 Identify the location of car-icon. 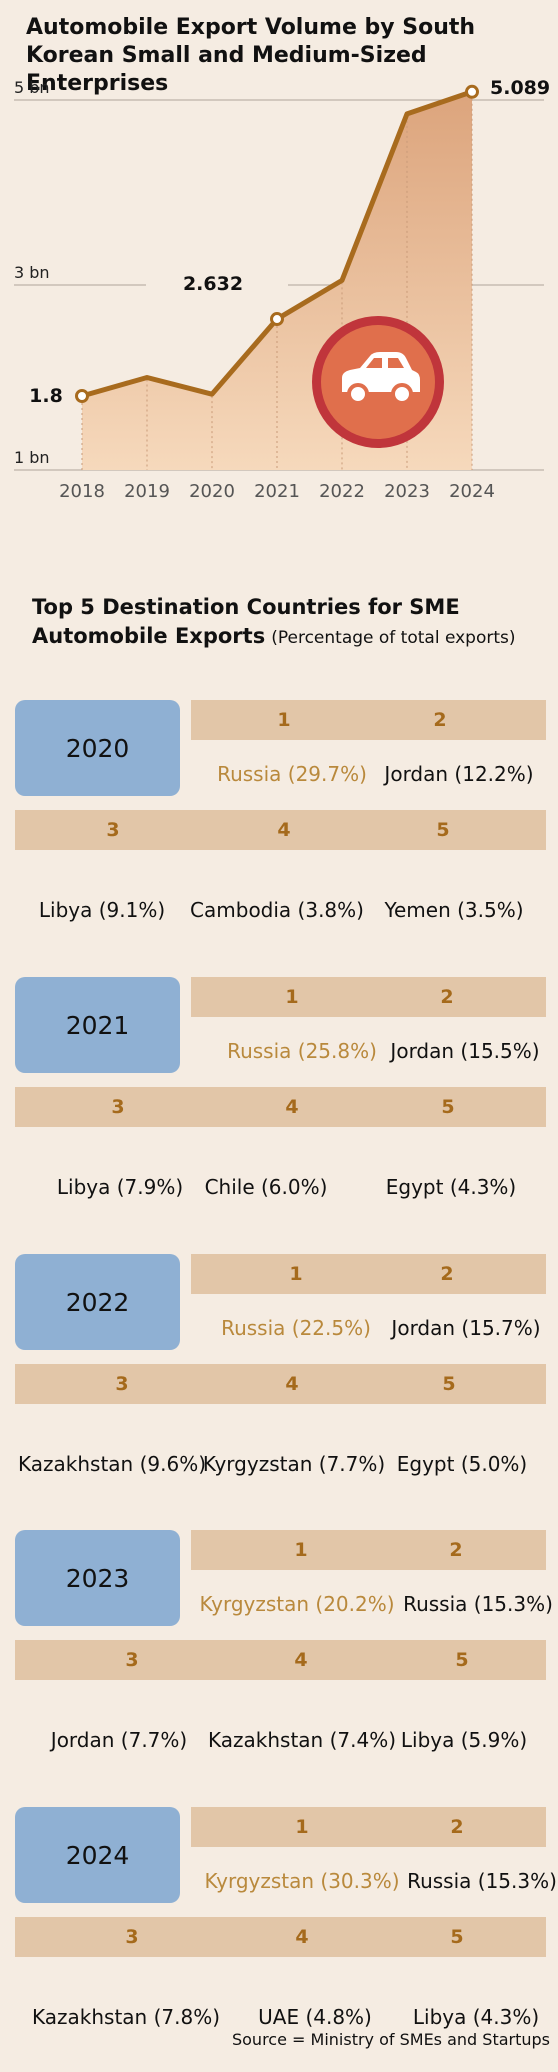
(378, 382).